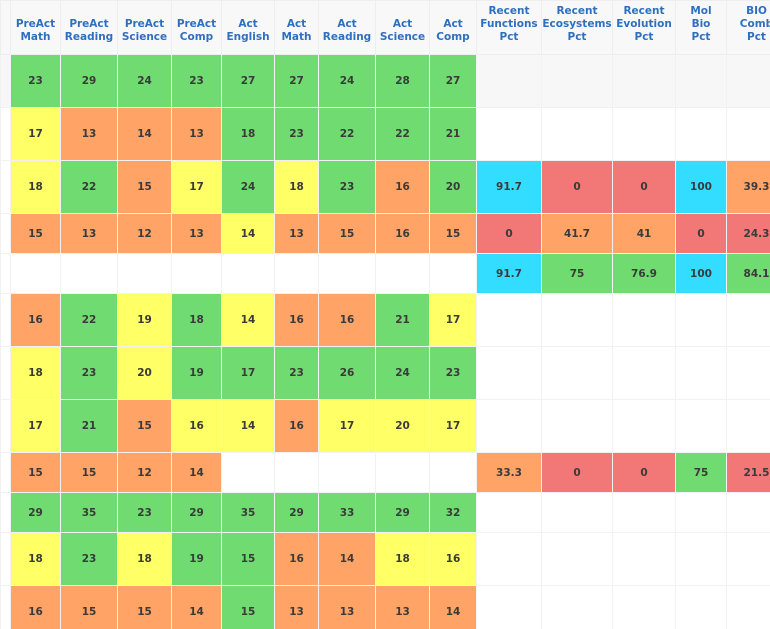  What do you see at coordinates (701, 27) in the screenshot?
I see `column-header: RecentMolBioPct` at bounding box center [701, 27].